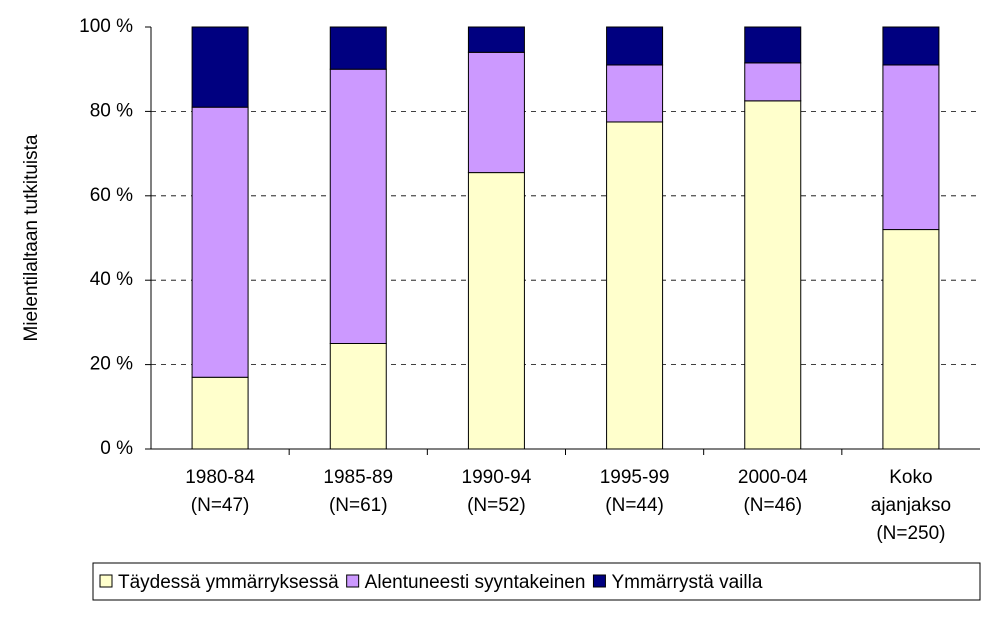 This screenshot has width=981, height=622. Describe the element at coordinates (31, 237) in the screenshot. I see `y-axis-label: Mielentilaltaan tutkituista` at that location.